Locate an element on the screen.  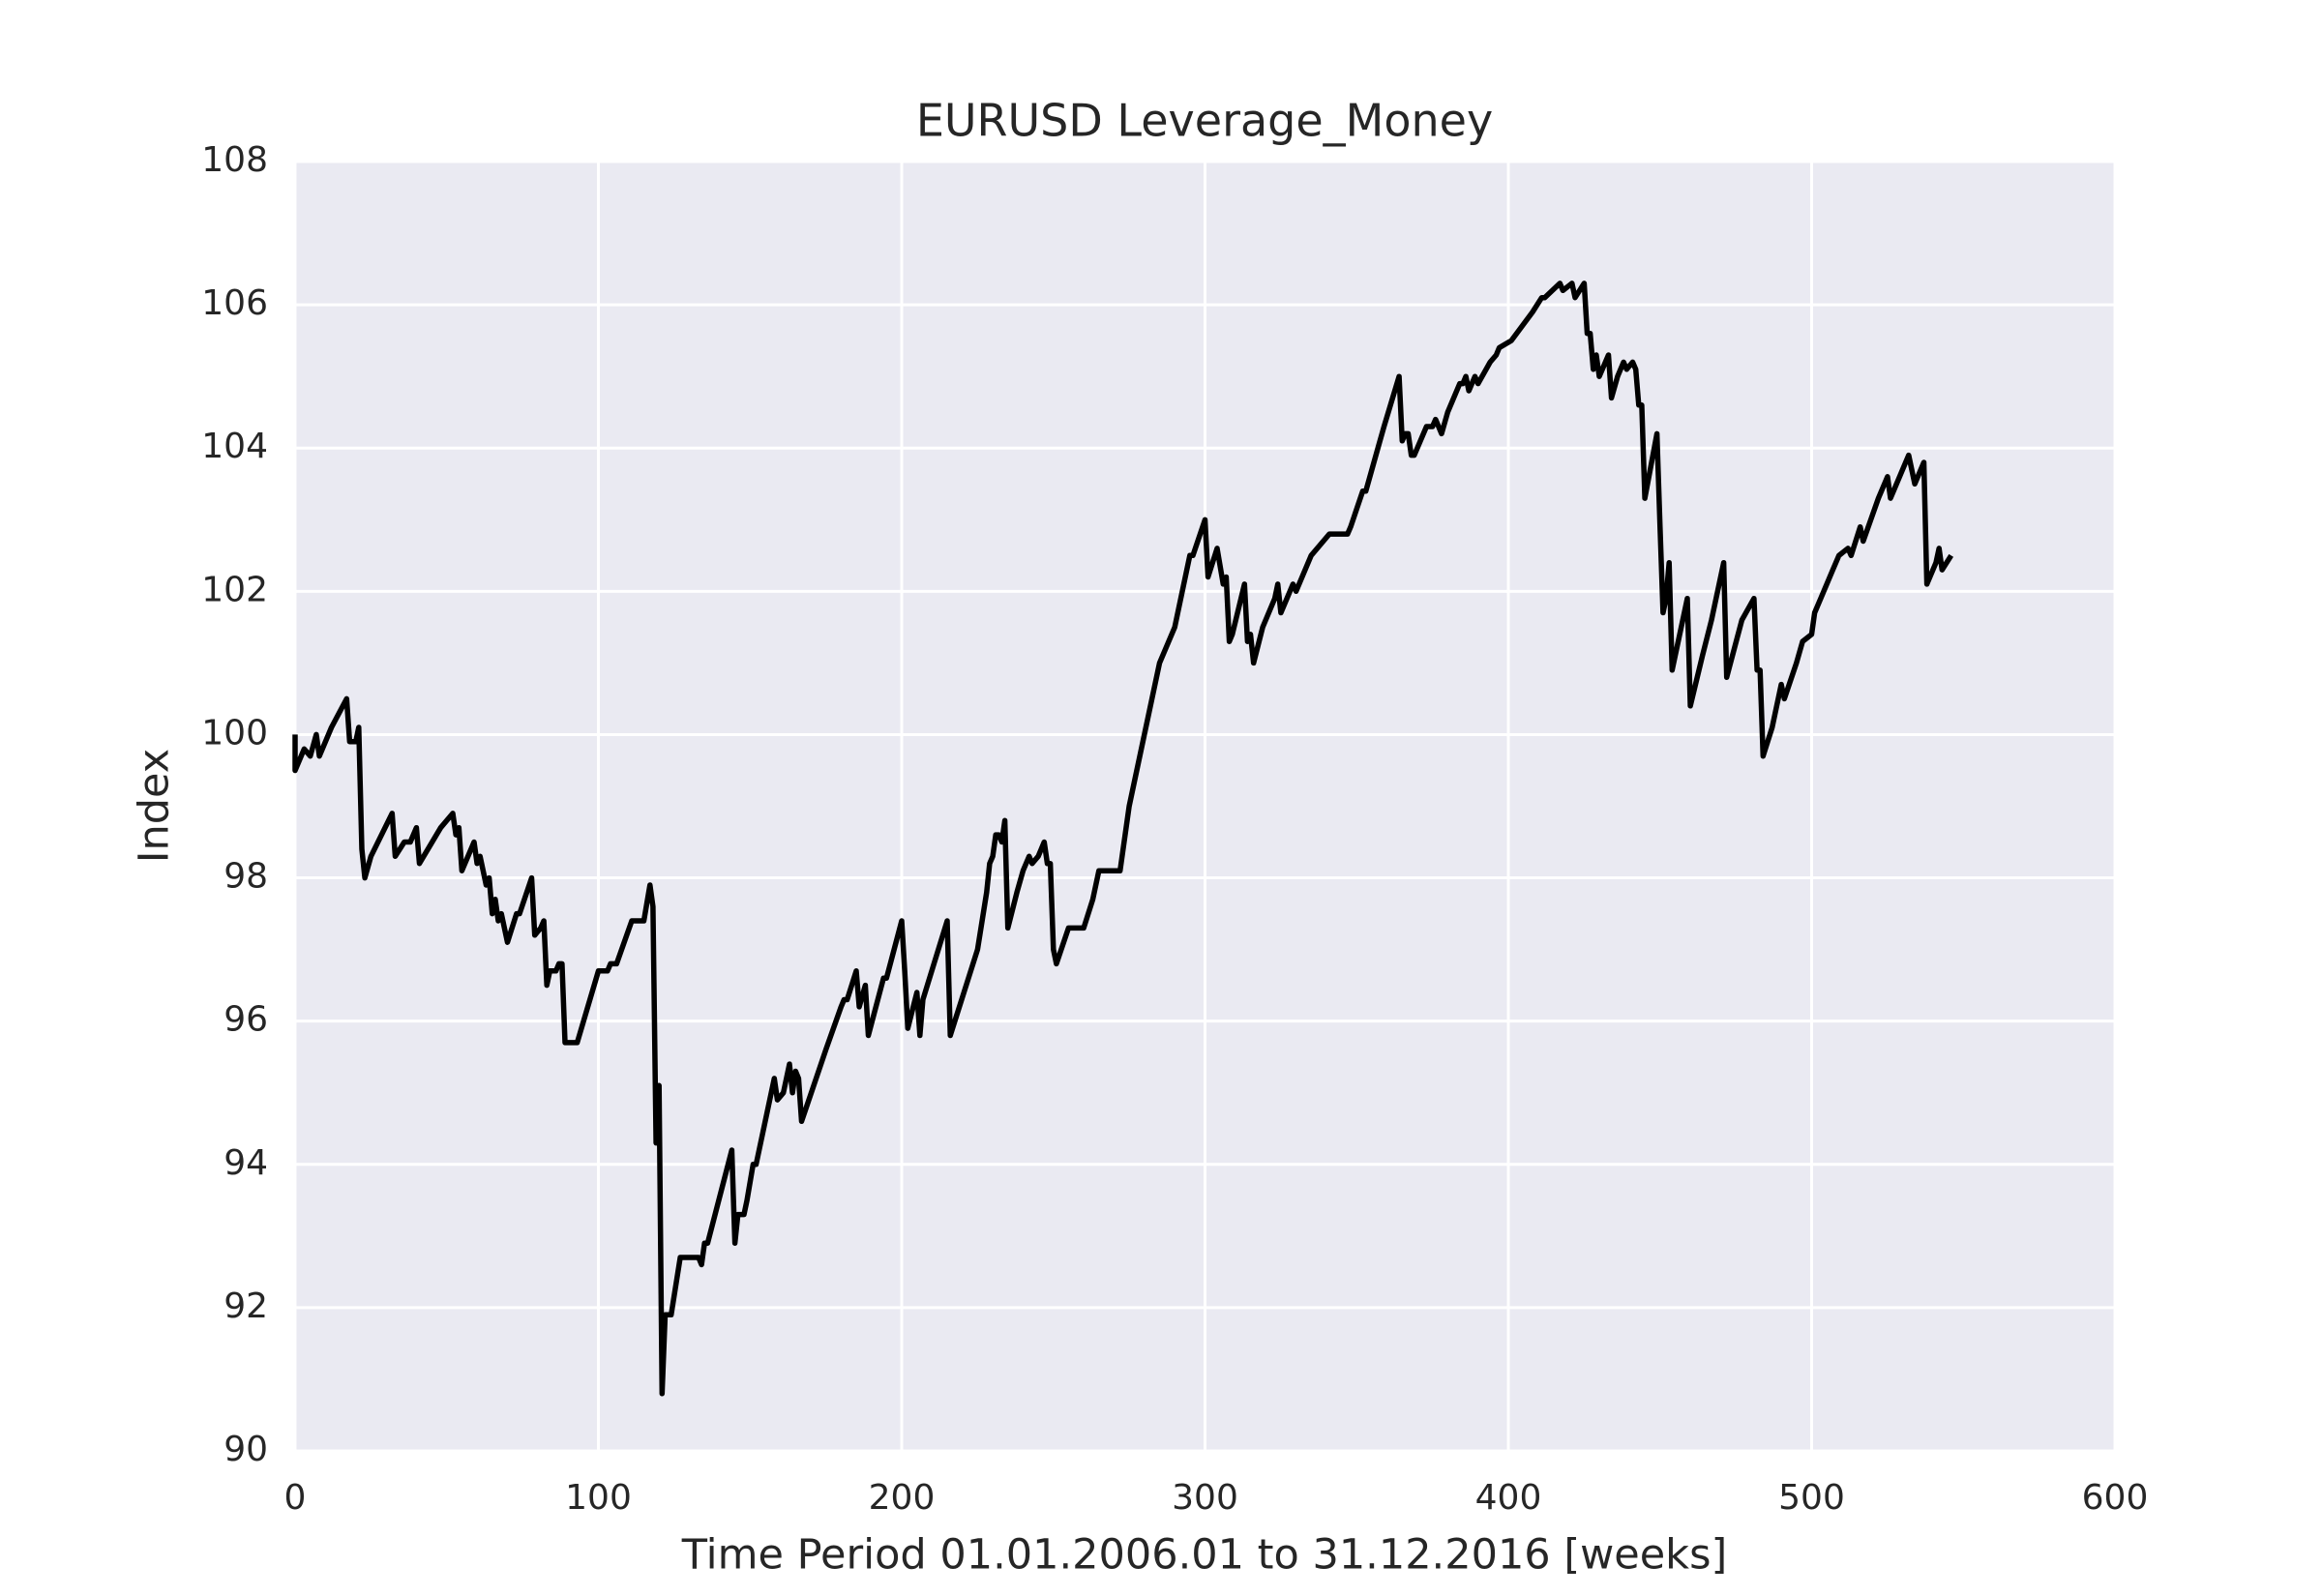
y-axis-label: Index is located at coordinates (155, 806).